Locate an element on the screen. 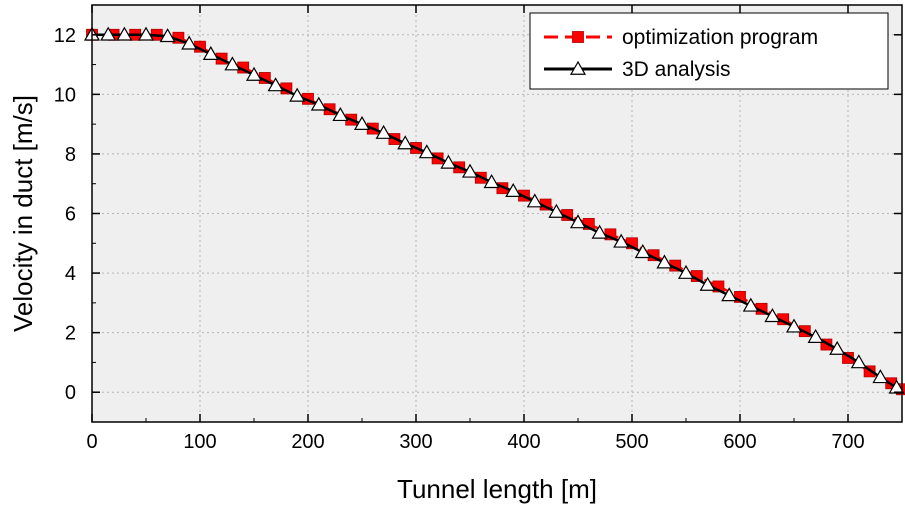  legend-entry: 3D analysis is located at coordinates (676, 69).